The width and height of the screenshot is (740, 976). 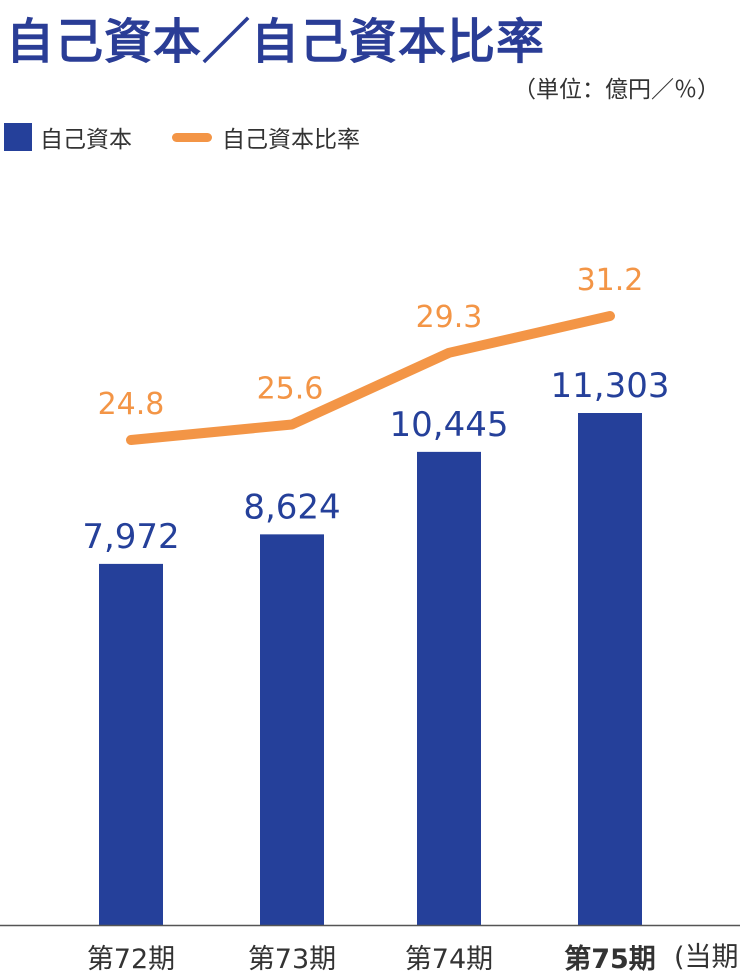 What do you see at coordinates (449, 317) in the screenshot?
I see `ratio-value-label-3: 29.3` at bounding box center [449, 317].